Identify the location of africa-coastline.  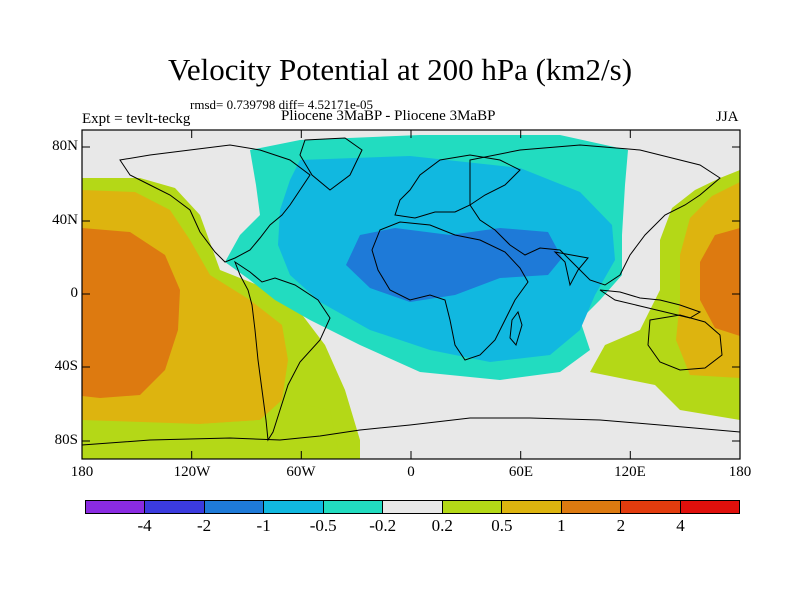
(450, 291).